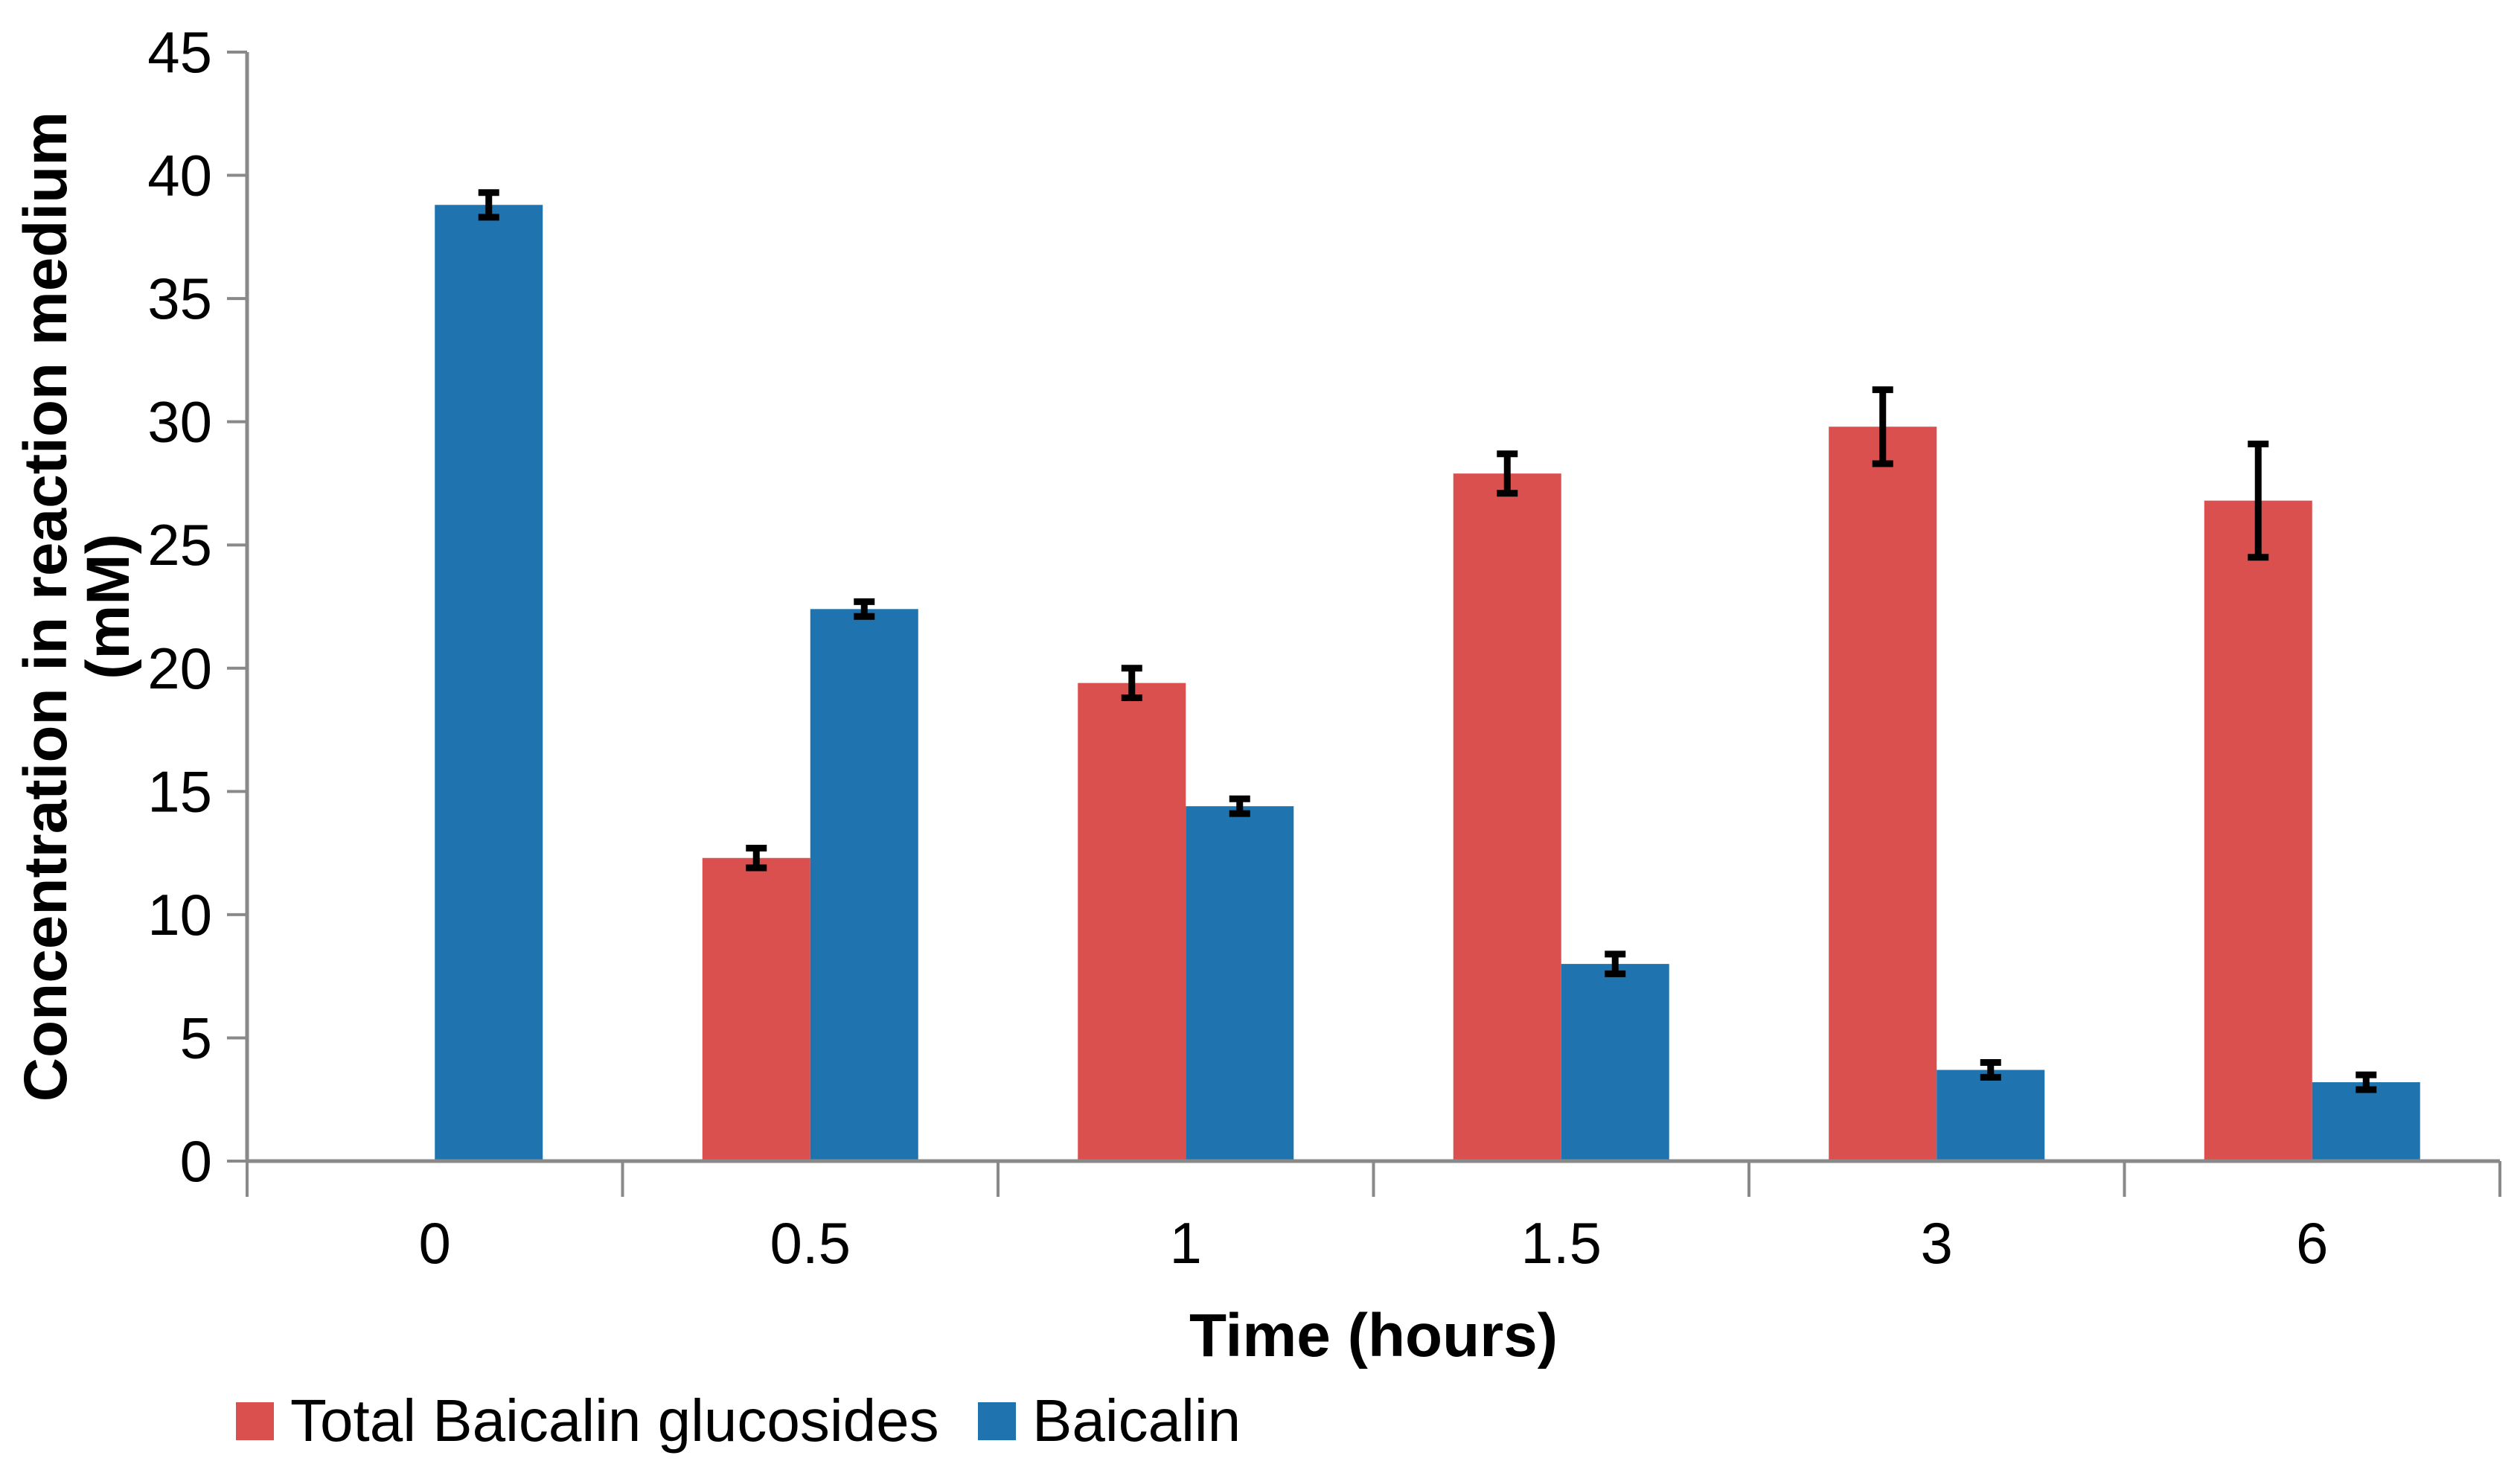 This screenshot has width=2520, height=1467. What do you see at coordinates (179, 915) in the screenshot?
I see `y-tick-label: 10` at bounding box center [179, 915].